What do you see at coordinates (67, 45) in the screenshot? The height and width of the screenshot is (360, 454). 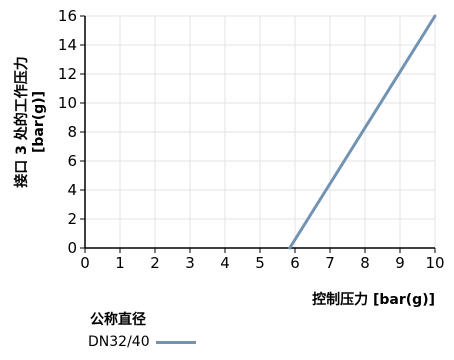 I see `y-tick-label: 14` at bounding box center [67, 45].